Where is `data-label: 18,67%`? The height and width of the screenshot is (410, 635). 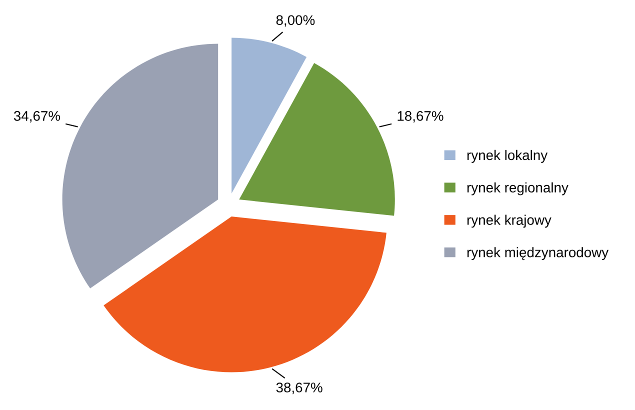 data-label: 18,67% is located at coordinates (421, 117).